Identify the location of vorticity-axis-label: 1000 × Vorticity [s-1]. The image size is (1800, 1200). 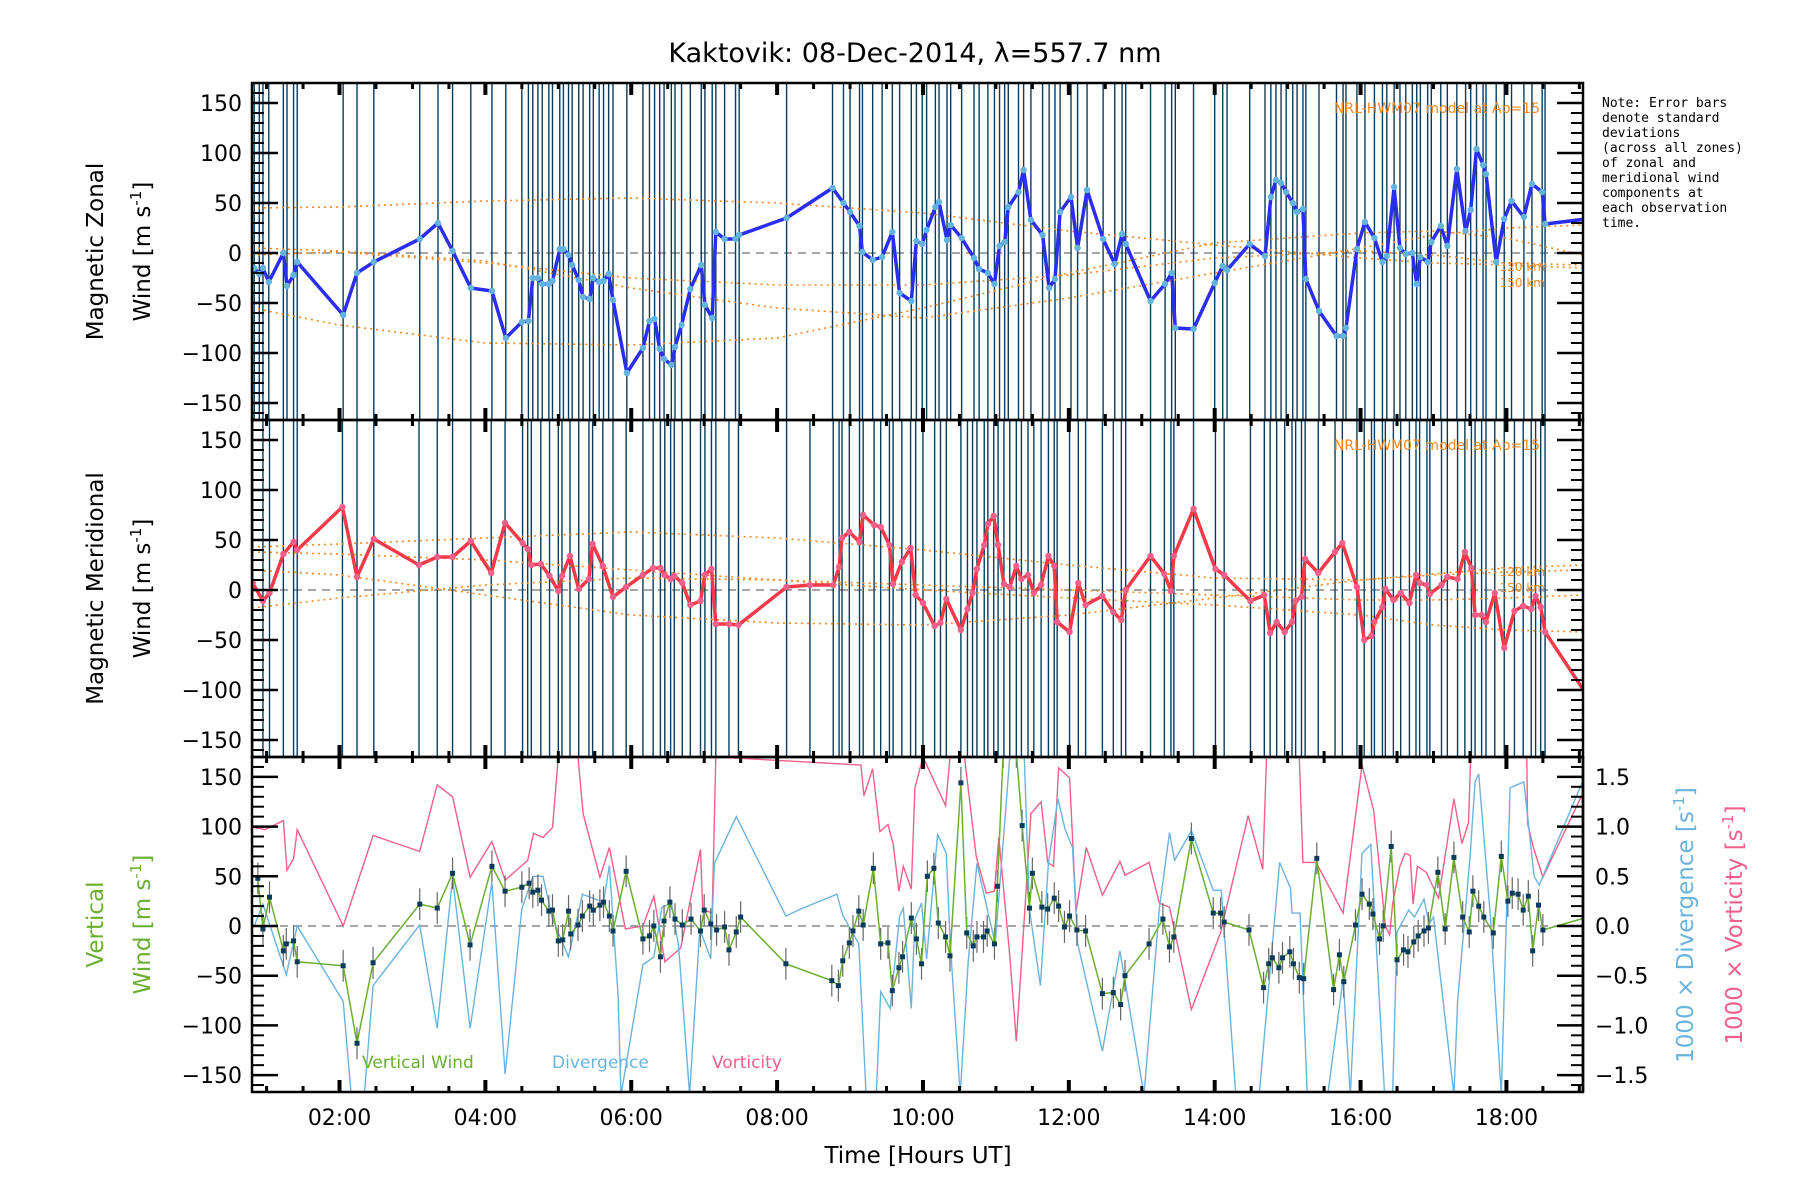
(1733, 924).